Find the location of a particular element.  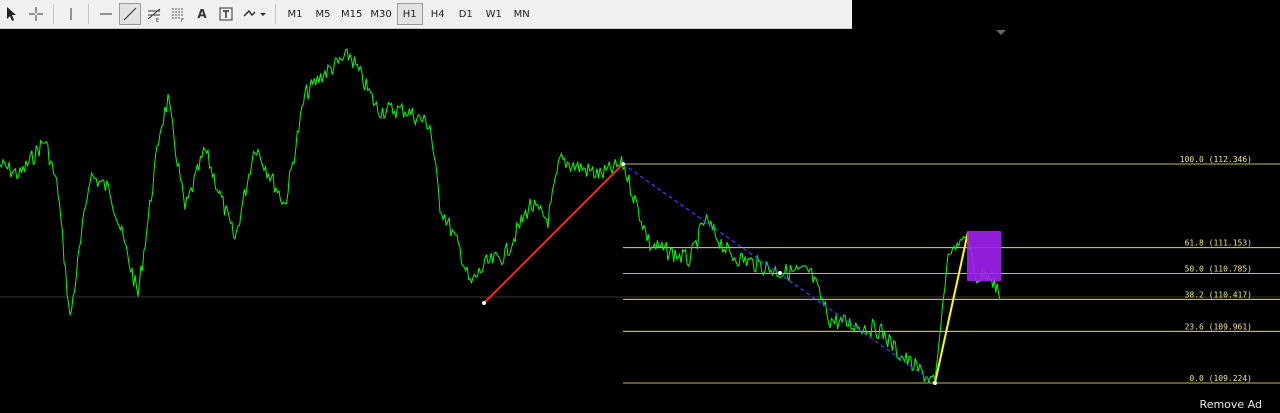

fibonacci-expansion-icon: E is located at coordinates (154, 14).